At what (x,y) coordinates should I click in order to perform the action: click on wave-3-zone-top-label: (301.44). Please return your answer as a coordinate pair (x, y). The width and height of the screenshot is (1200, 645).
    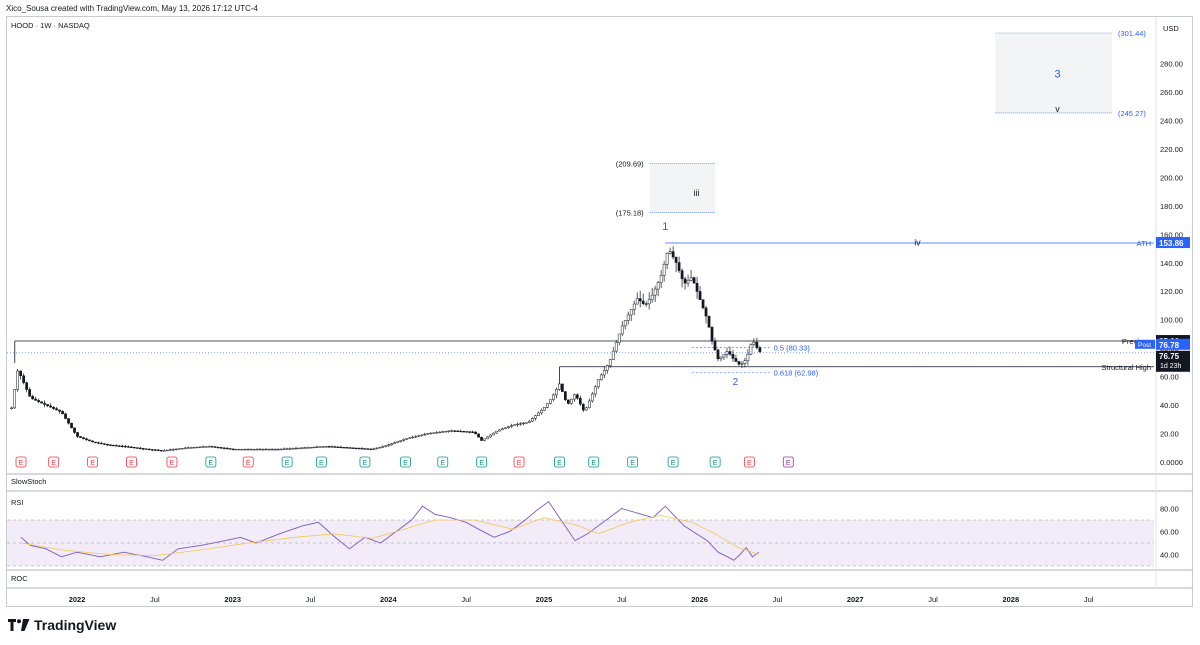
    Looking at the image, I should click on (1132, 33).